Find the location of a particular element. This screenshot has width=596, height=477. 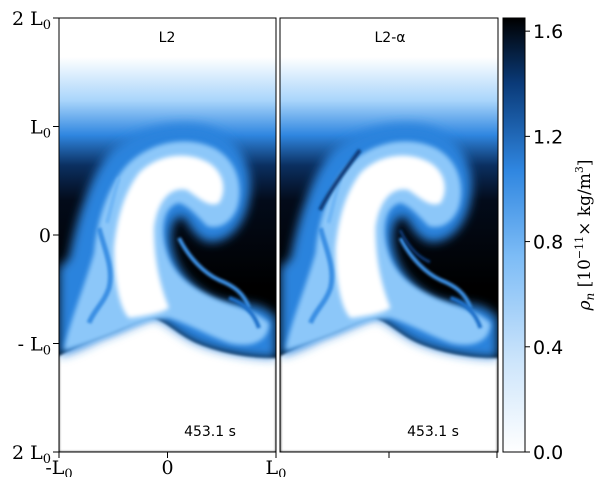

colorbar-tick-label: 0.4 is located at coordinates (548, 348).